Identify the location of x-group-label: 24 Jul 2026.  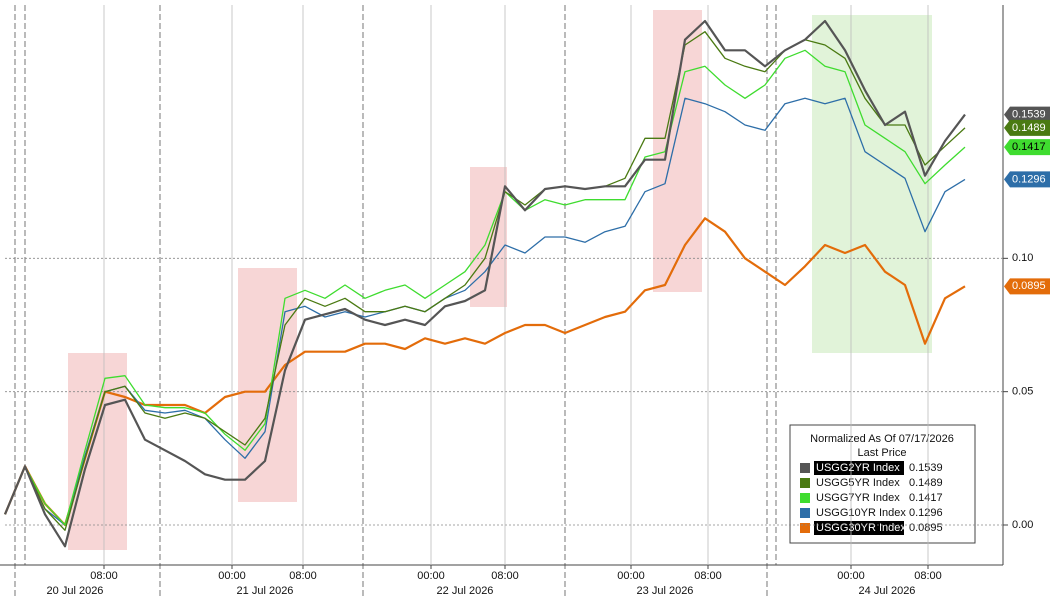
(887, 591).